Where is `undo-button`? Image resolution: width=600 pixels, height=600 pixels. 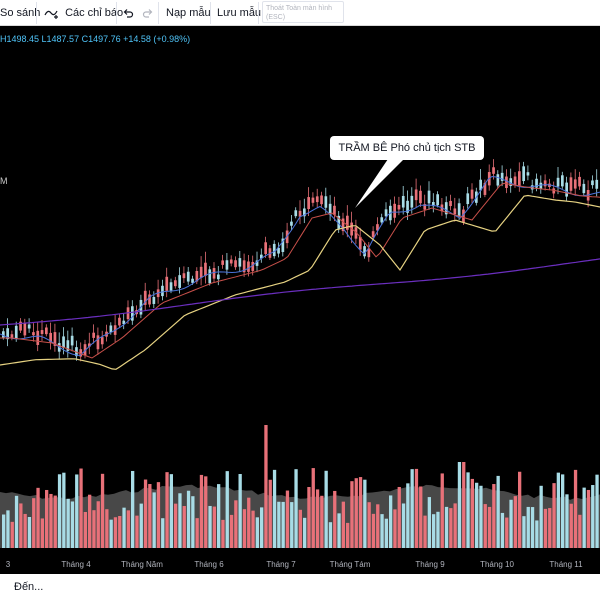 undo-button is located at coordinates (128, 13).